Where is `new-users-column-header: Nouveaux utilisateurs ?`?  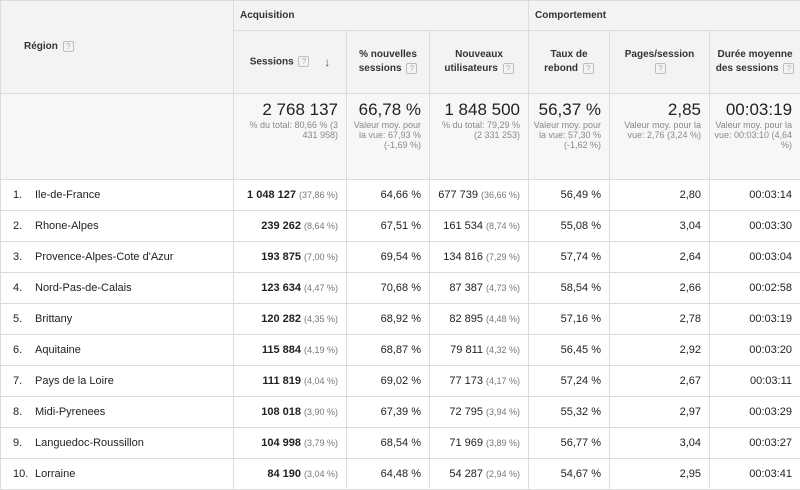 new-users-column-header: Nouveaux utilisateurs ? is located at coordinates (479, 62).